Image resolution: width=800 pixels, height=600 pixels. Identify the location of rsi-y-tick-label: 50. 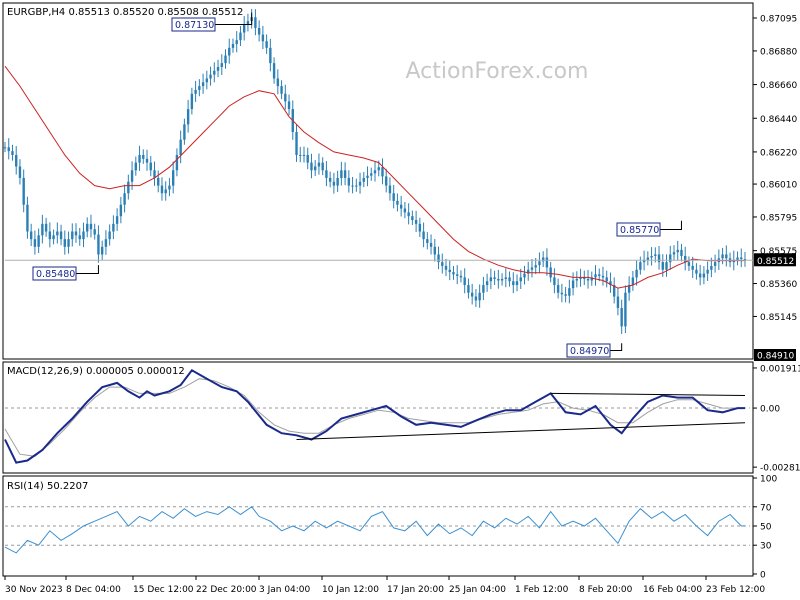
(766, 528).